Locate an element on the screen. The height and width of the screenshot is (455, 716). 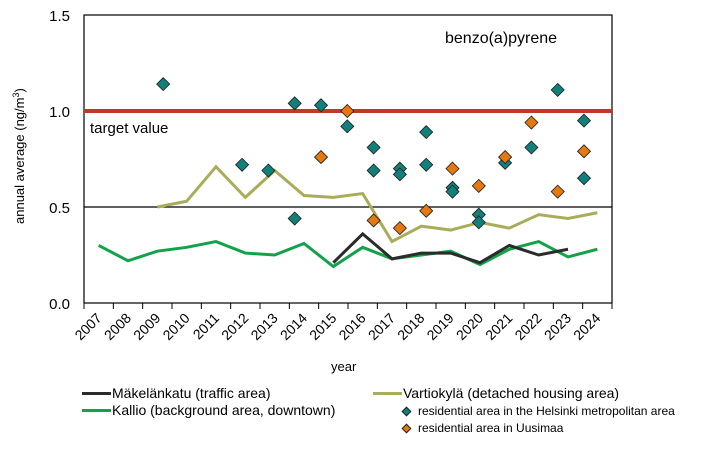
y-axis-title: annual average (ng/m3) is located at coordinates (19, 156).